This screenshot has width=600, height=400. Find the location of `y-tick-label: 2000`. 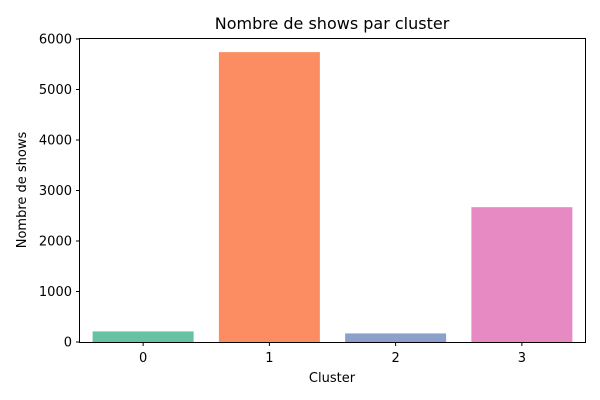

y-tick-label: 2000 is located at coordinates (55, 242).